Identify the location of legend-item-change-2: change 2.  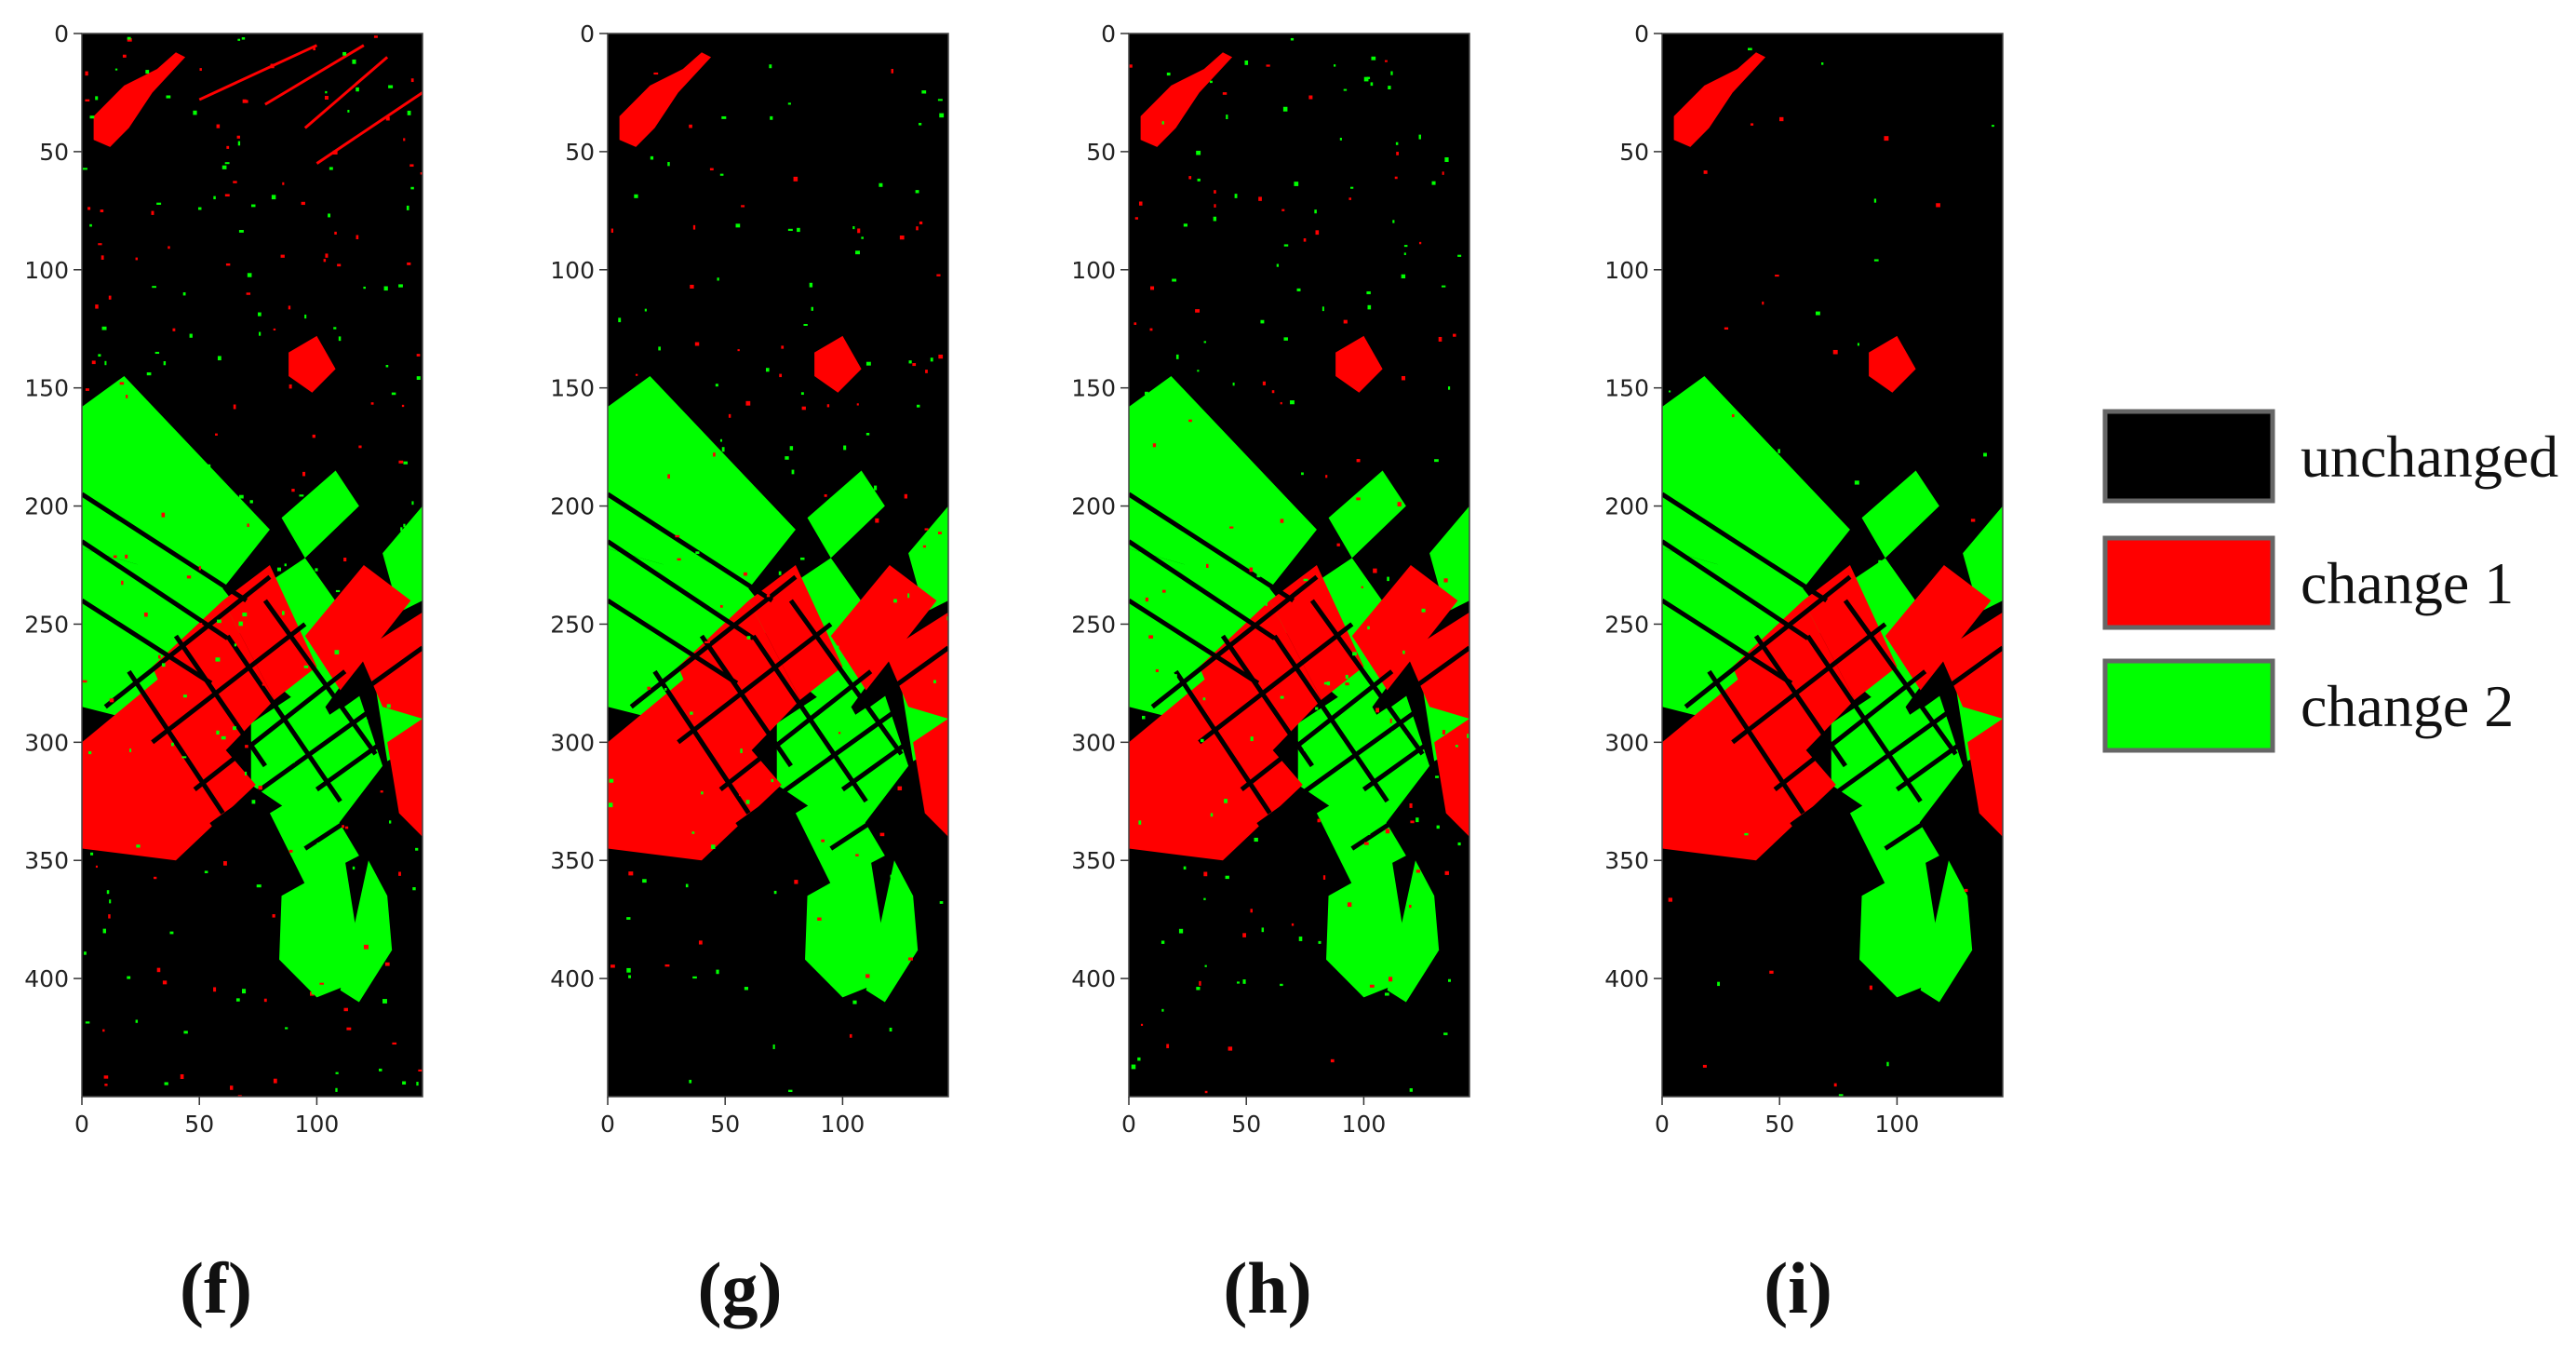
(2308, 705).